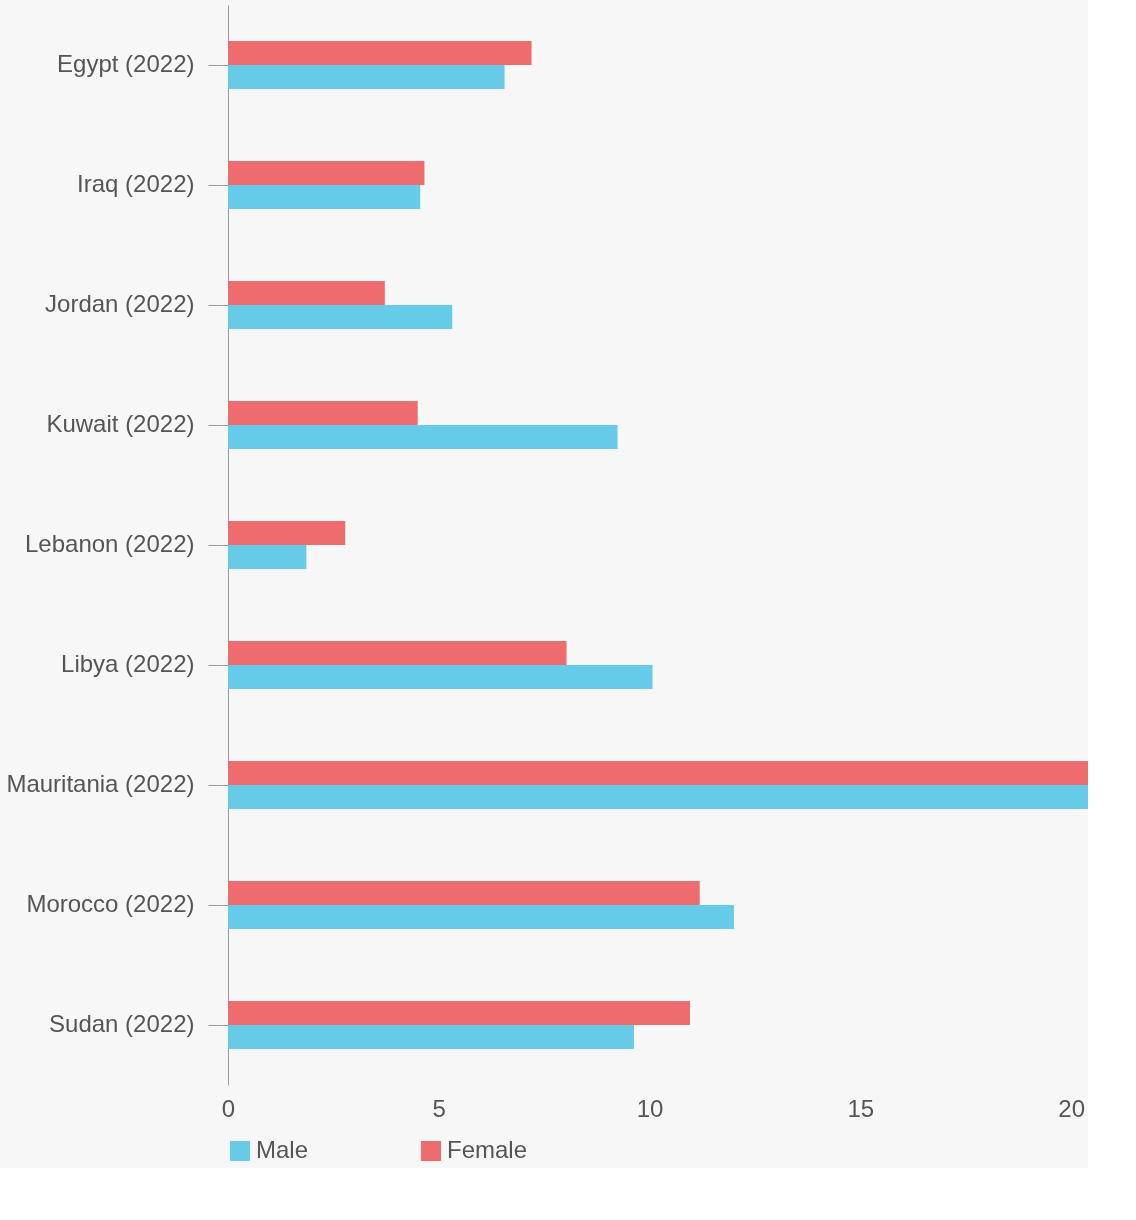  I want to click on y-tick-label: Morocco (2022), so click(110, 903).